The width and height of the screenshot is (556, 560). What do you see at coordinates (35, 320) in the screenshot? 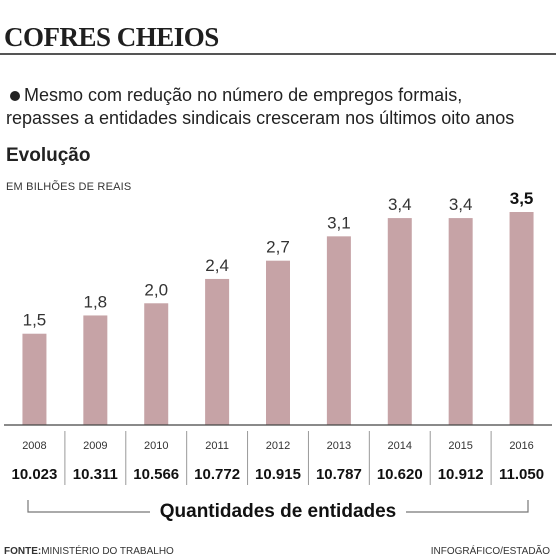
I see `value-label-2008: 1,5` at bounding box center [35, 320].